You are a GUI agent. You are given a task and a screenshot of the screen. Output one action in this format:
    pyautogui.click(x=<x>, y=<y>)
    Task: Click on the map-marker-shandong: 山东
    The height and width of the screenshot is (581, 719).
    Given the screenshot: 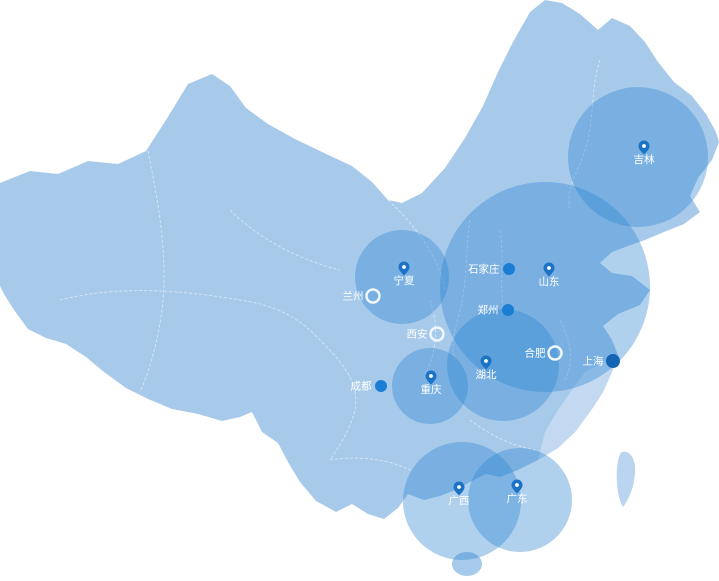 What is the action you would take?
    pyautogui.click(x=549, y=275)
    